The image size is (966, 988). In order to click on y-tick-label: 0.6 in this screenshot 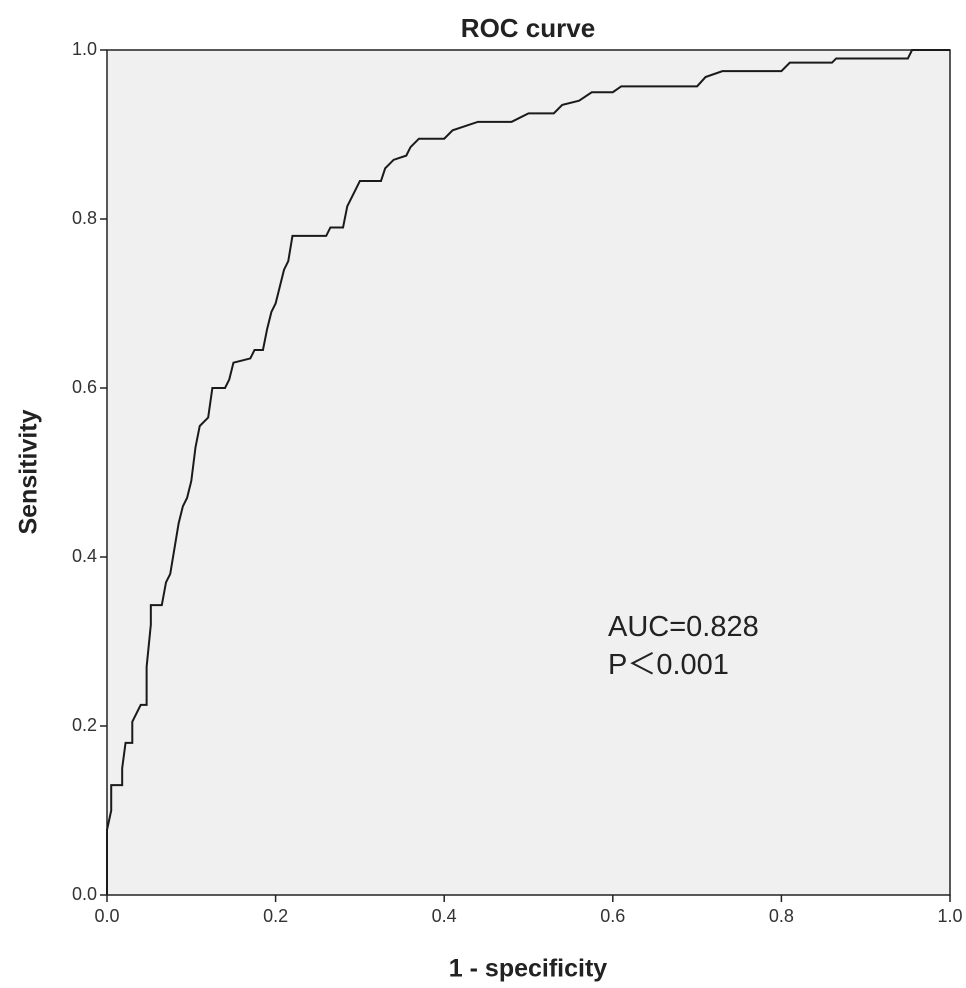, I will do `click(84, 387)`.